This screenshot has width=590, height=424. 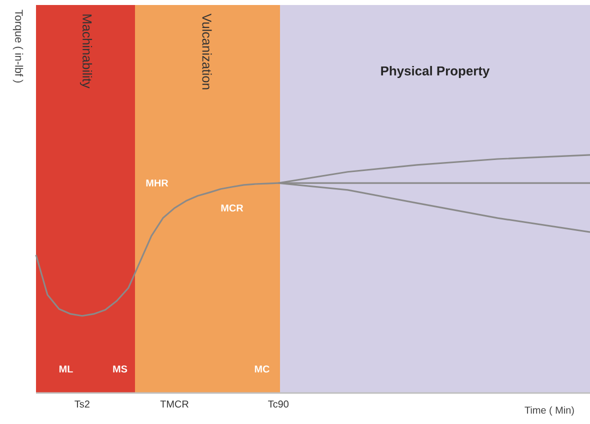 What do you see at coordinates (232, 208) in the screenshot?
I see `annotation: MCR` at bounding box center [232, 208].